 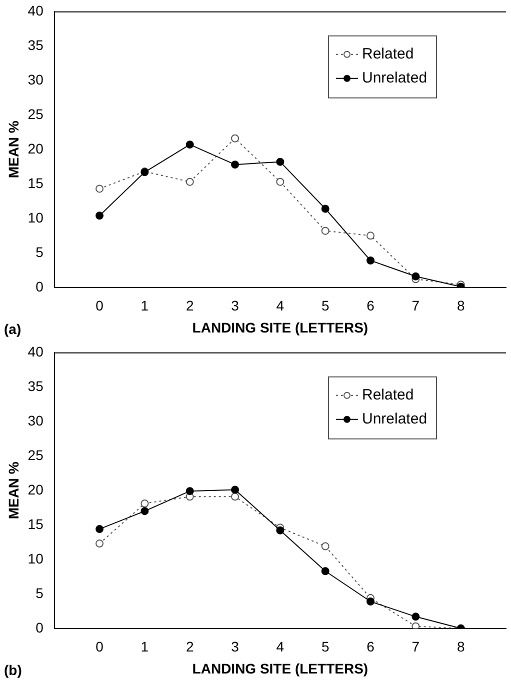 What do you see at coordinates (13, 328) in the screenshot?
I see `text: (a)` at bounding box center [13, 328].